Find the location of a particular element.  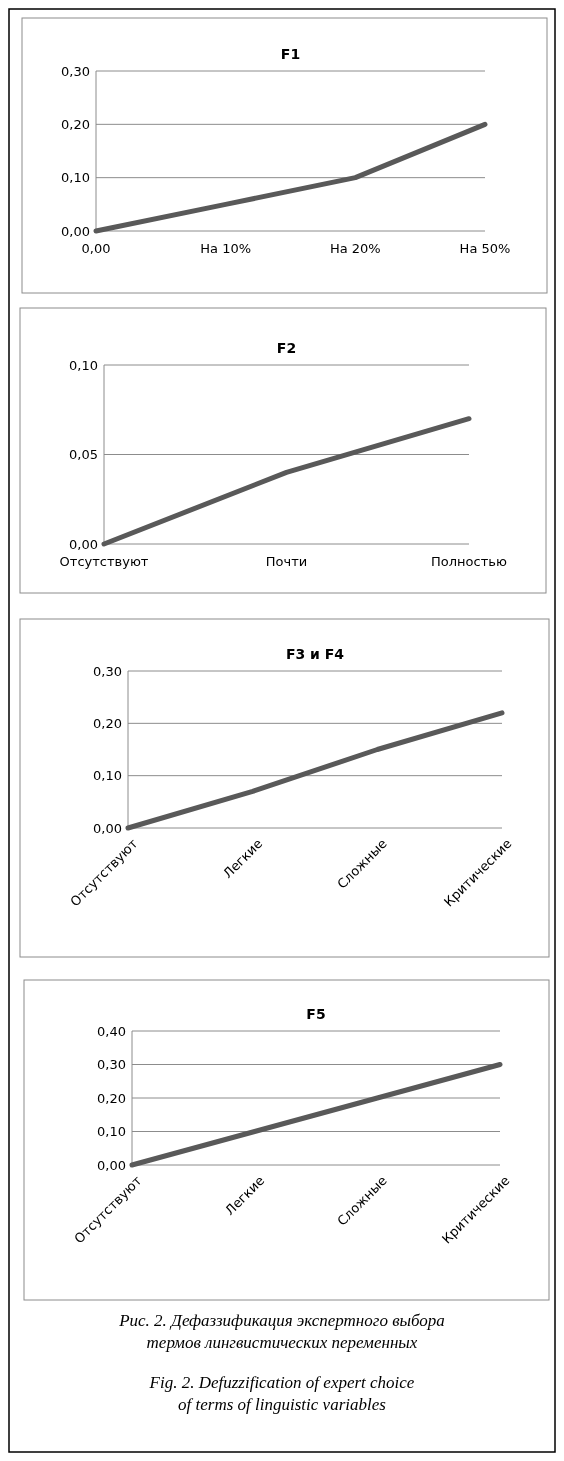

chart-title: F3 и F4 is located at coordinates (315, 654).